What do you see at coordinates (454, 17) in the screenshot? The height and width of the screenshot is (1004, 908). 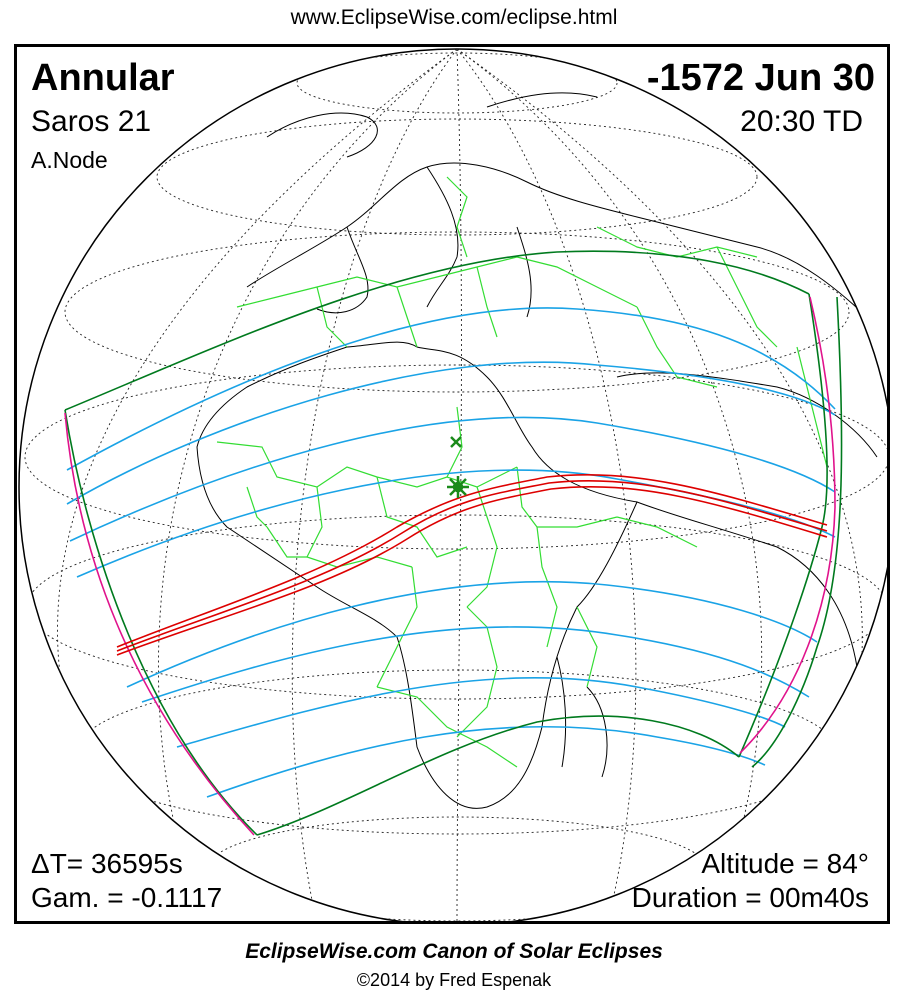 I see `source-url: www.EclipseWise.com/eclipse.html` at bounding box center [454, 17].